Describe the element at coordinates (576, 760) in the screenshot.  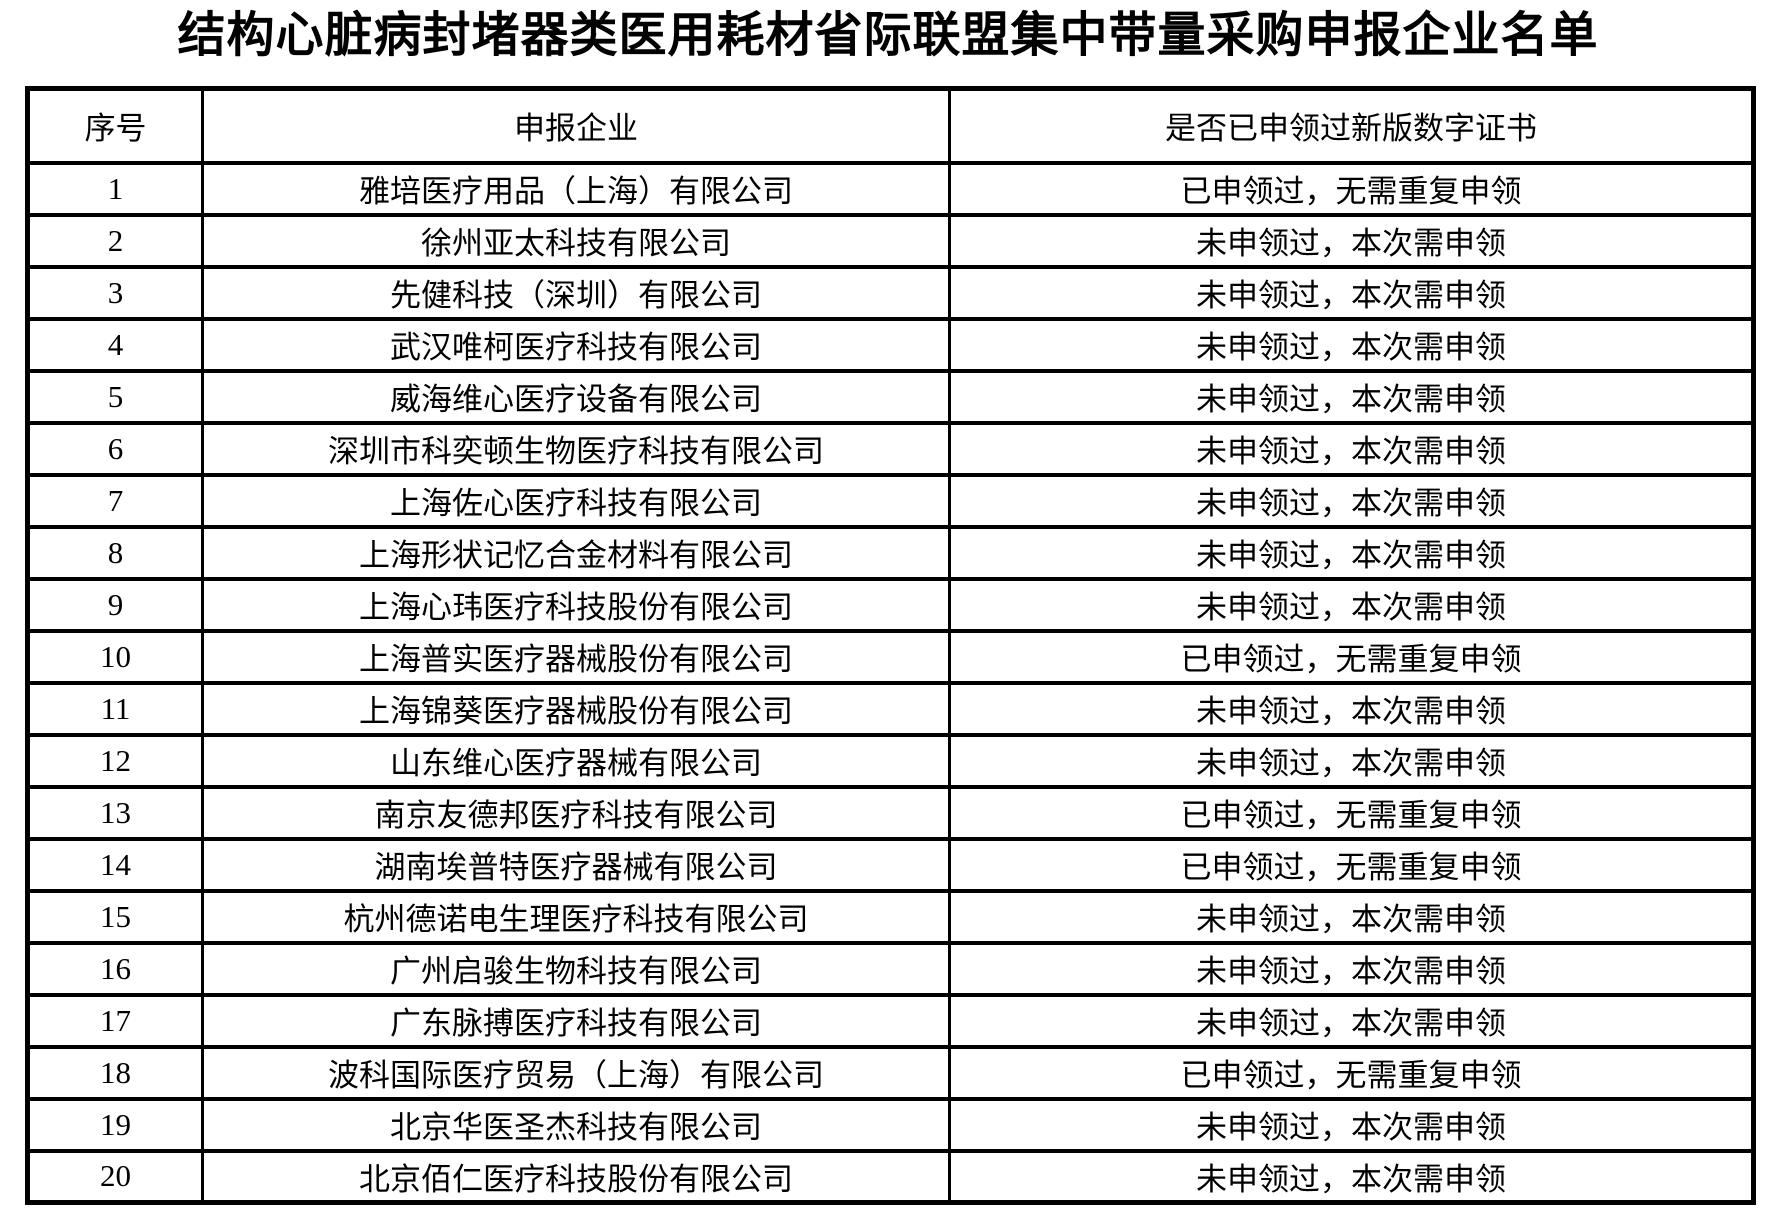
I see `company-name-cell: 山东维心医疗器械有限公司` at that location.